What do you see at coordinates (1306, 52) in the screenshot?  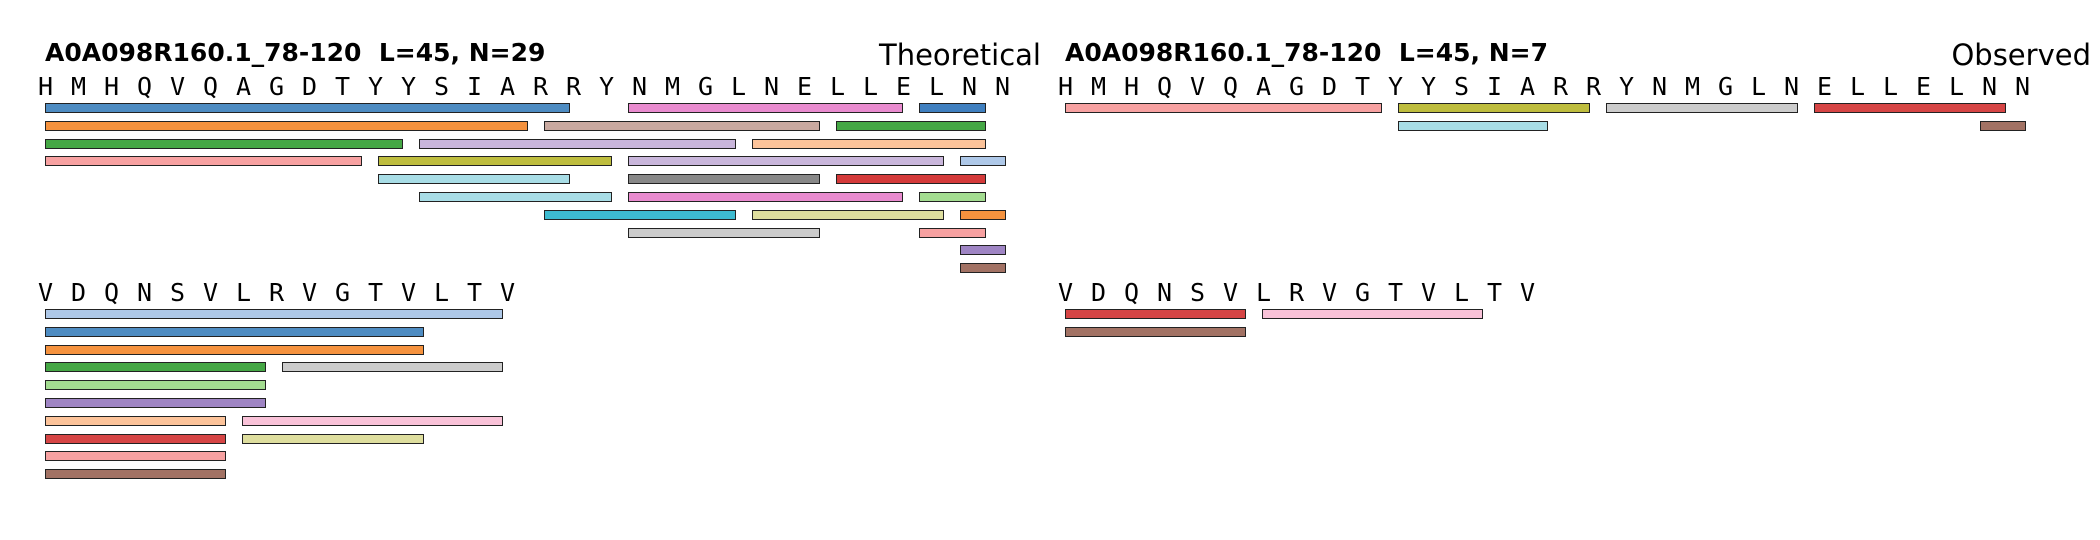 I see `panel-title: A0A098R160.1_78-120 L=45, N=7` at bounding box center [1306, 52].